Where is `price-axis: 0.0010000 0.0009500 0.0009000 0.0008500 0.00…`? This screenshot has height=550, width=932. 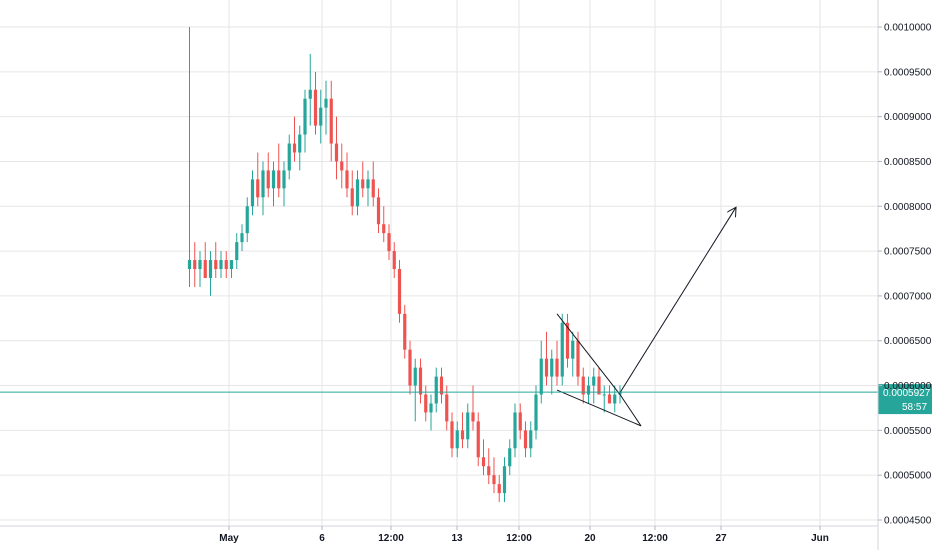
price-axis: 0.0010000 0.0009500 0.0009000 0.0008500 0.00… is located at coordinates (904, 275).